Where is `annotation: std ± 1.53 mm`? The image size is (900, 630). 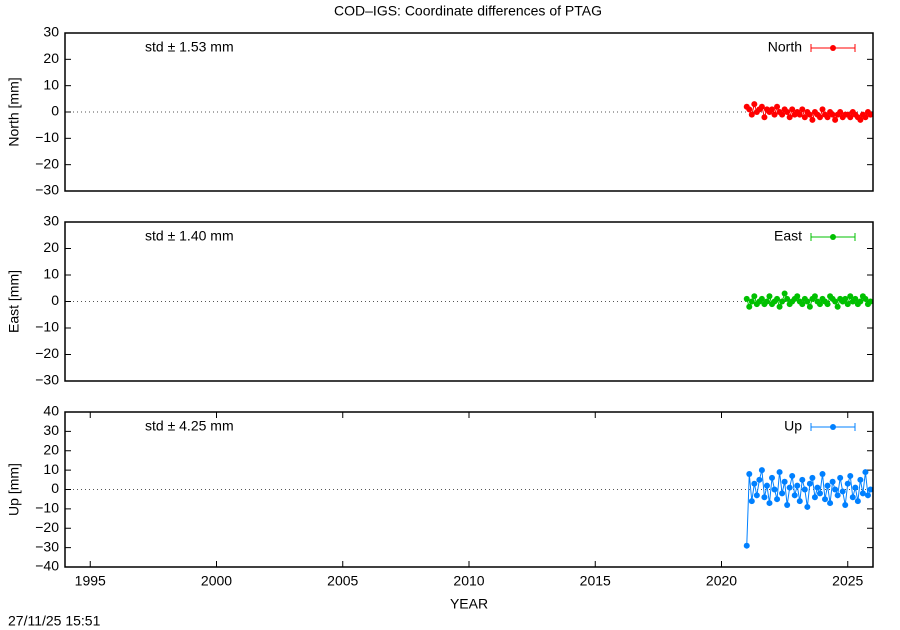
annotation: std ± 1.53 mm is located at coordinates (189, 47).